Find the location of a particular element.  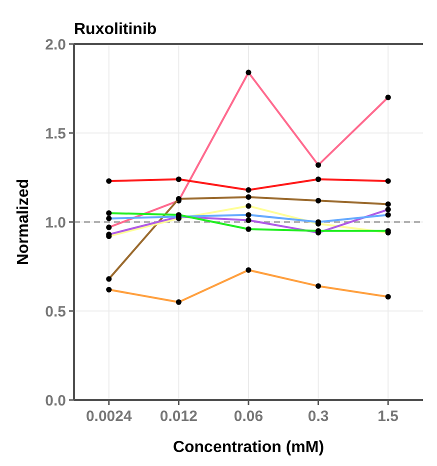

x-axis-title: Concentration (mM) is located at coordinates (248, 447).